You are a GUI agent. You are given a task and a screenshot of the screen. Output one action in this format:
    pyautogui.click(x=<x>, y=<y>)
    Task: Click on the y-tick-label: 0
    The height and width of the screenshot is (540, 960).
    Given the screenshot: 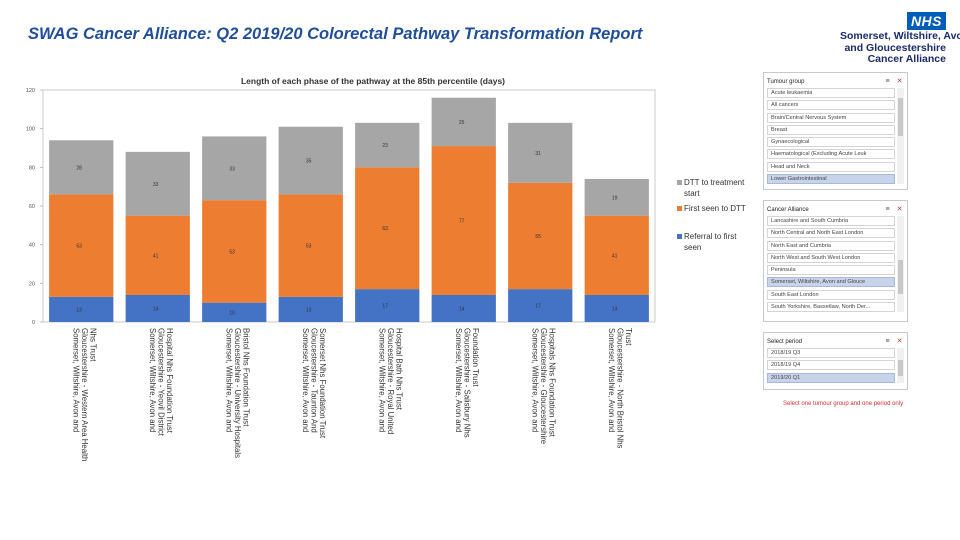 What is the action you would take?
    pyautogui.click(x=33, y=323)
    